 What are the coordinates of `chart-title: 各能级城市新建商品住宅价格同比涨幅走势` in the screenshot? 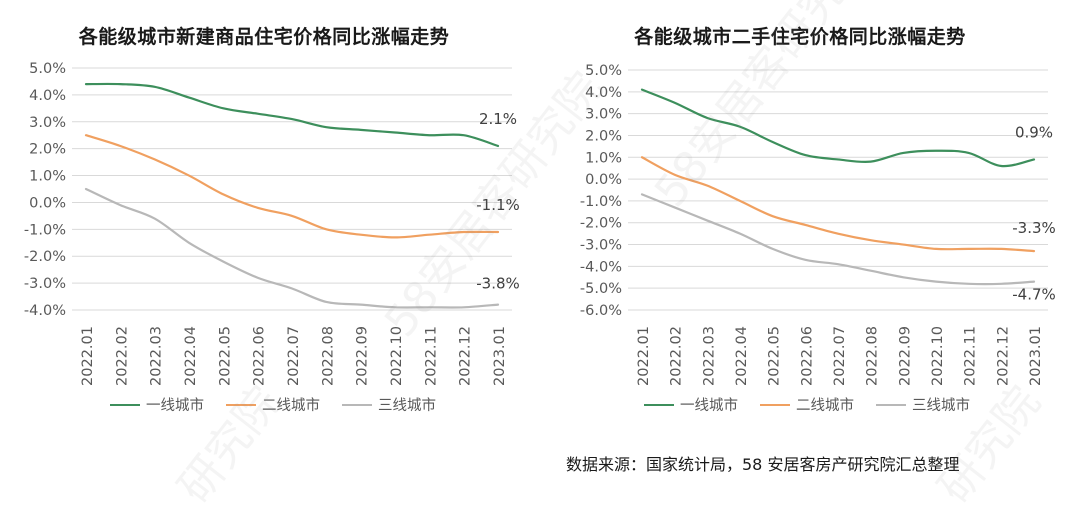 It's located at (264, 37).